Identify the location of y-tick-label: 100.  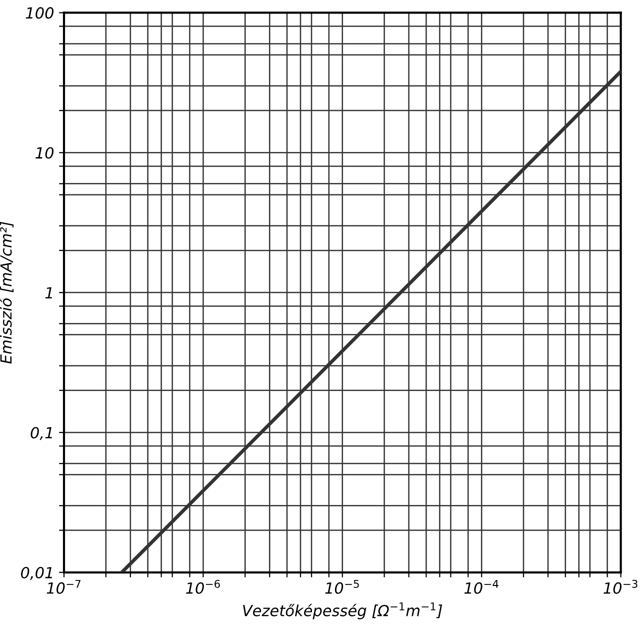
(40, 13).